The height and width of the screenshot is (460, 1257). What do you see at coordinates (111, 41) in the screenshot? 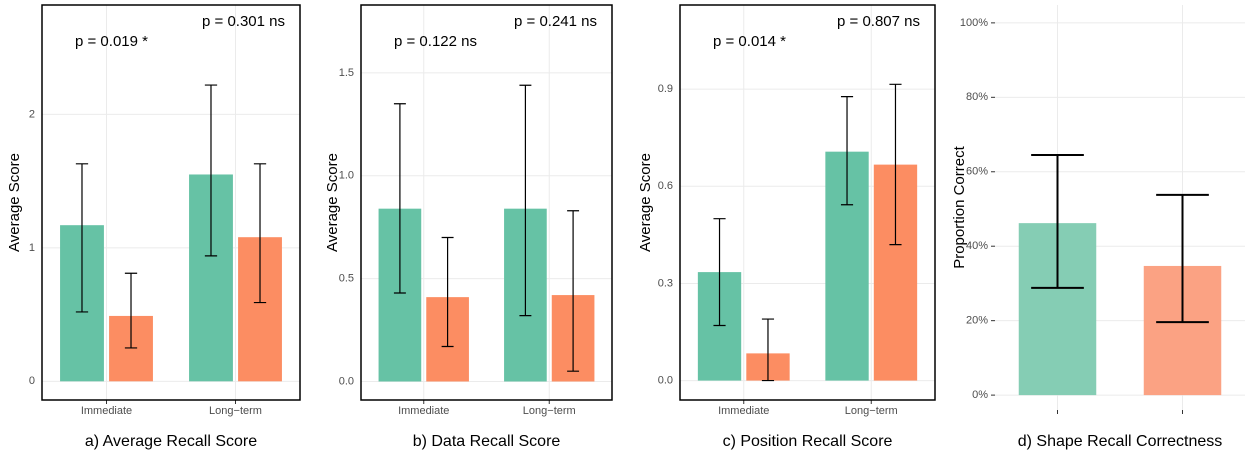
I see `annotation: p = 0.019 *` at bounding box center [111, 41].